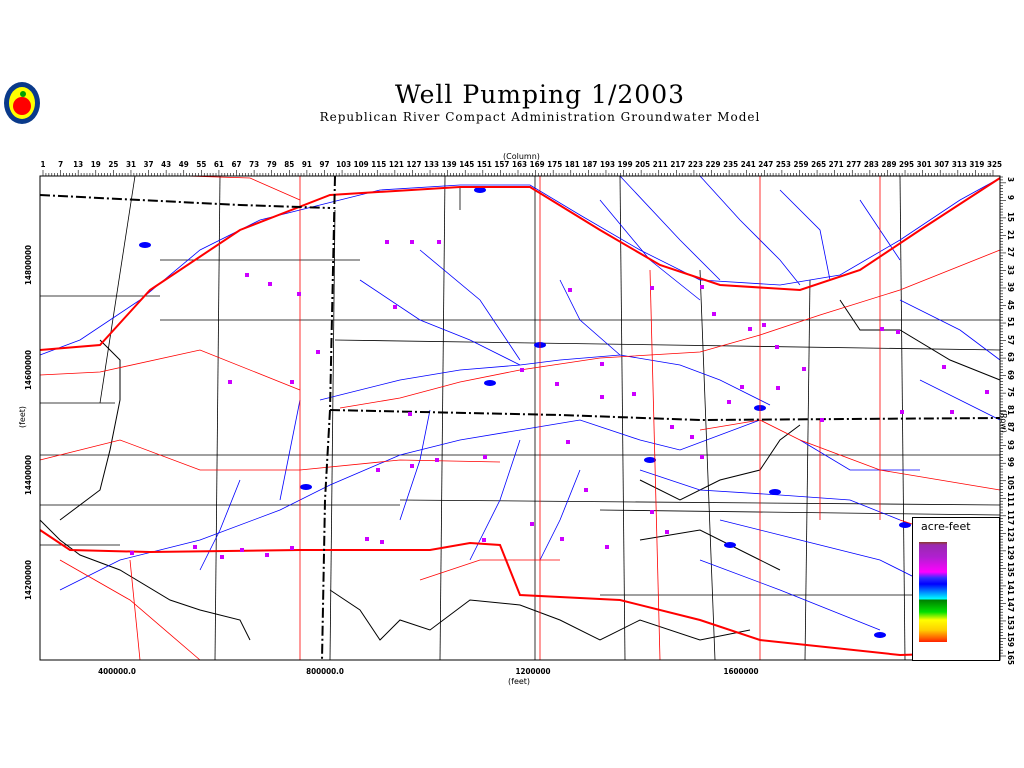 This screenshot has width=1024, height=768. Describe the element at coordinates (995, 164) in the screenshot. I see `column-tick-label: 325` at that location.